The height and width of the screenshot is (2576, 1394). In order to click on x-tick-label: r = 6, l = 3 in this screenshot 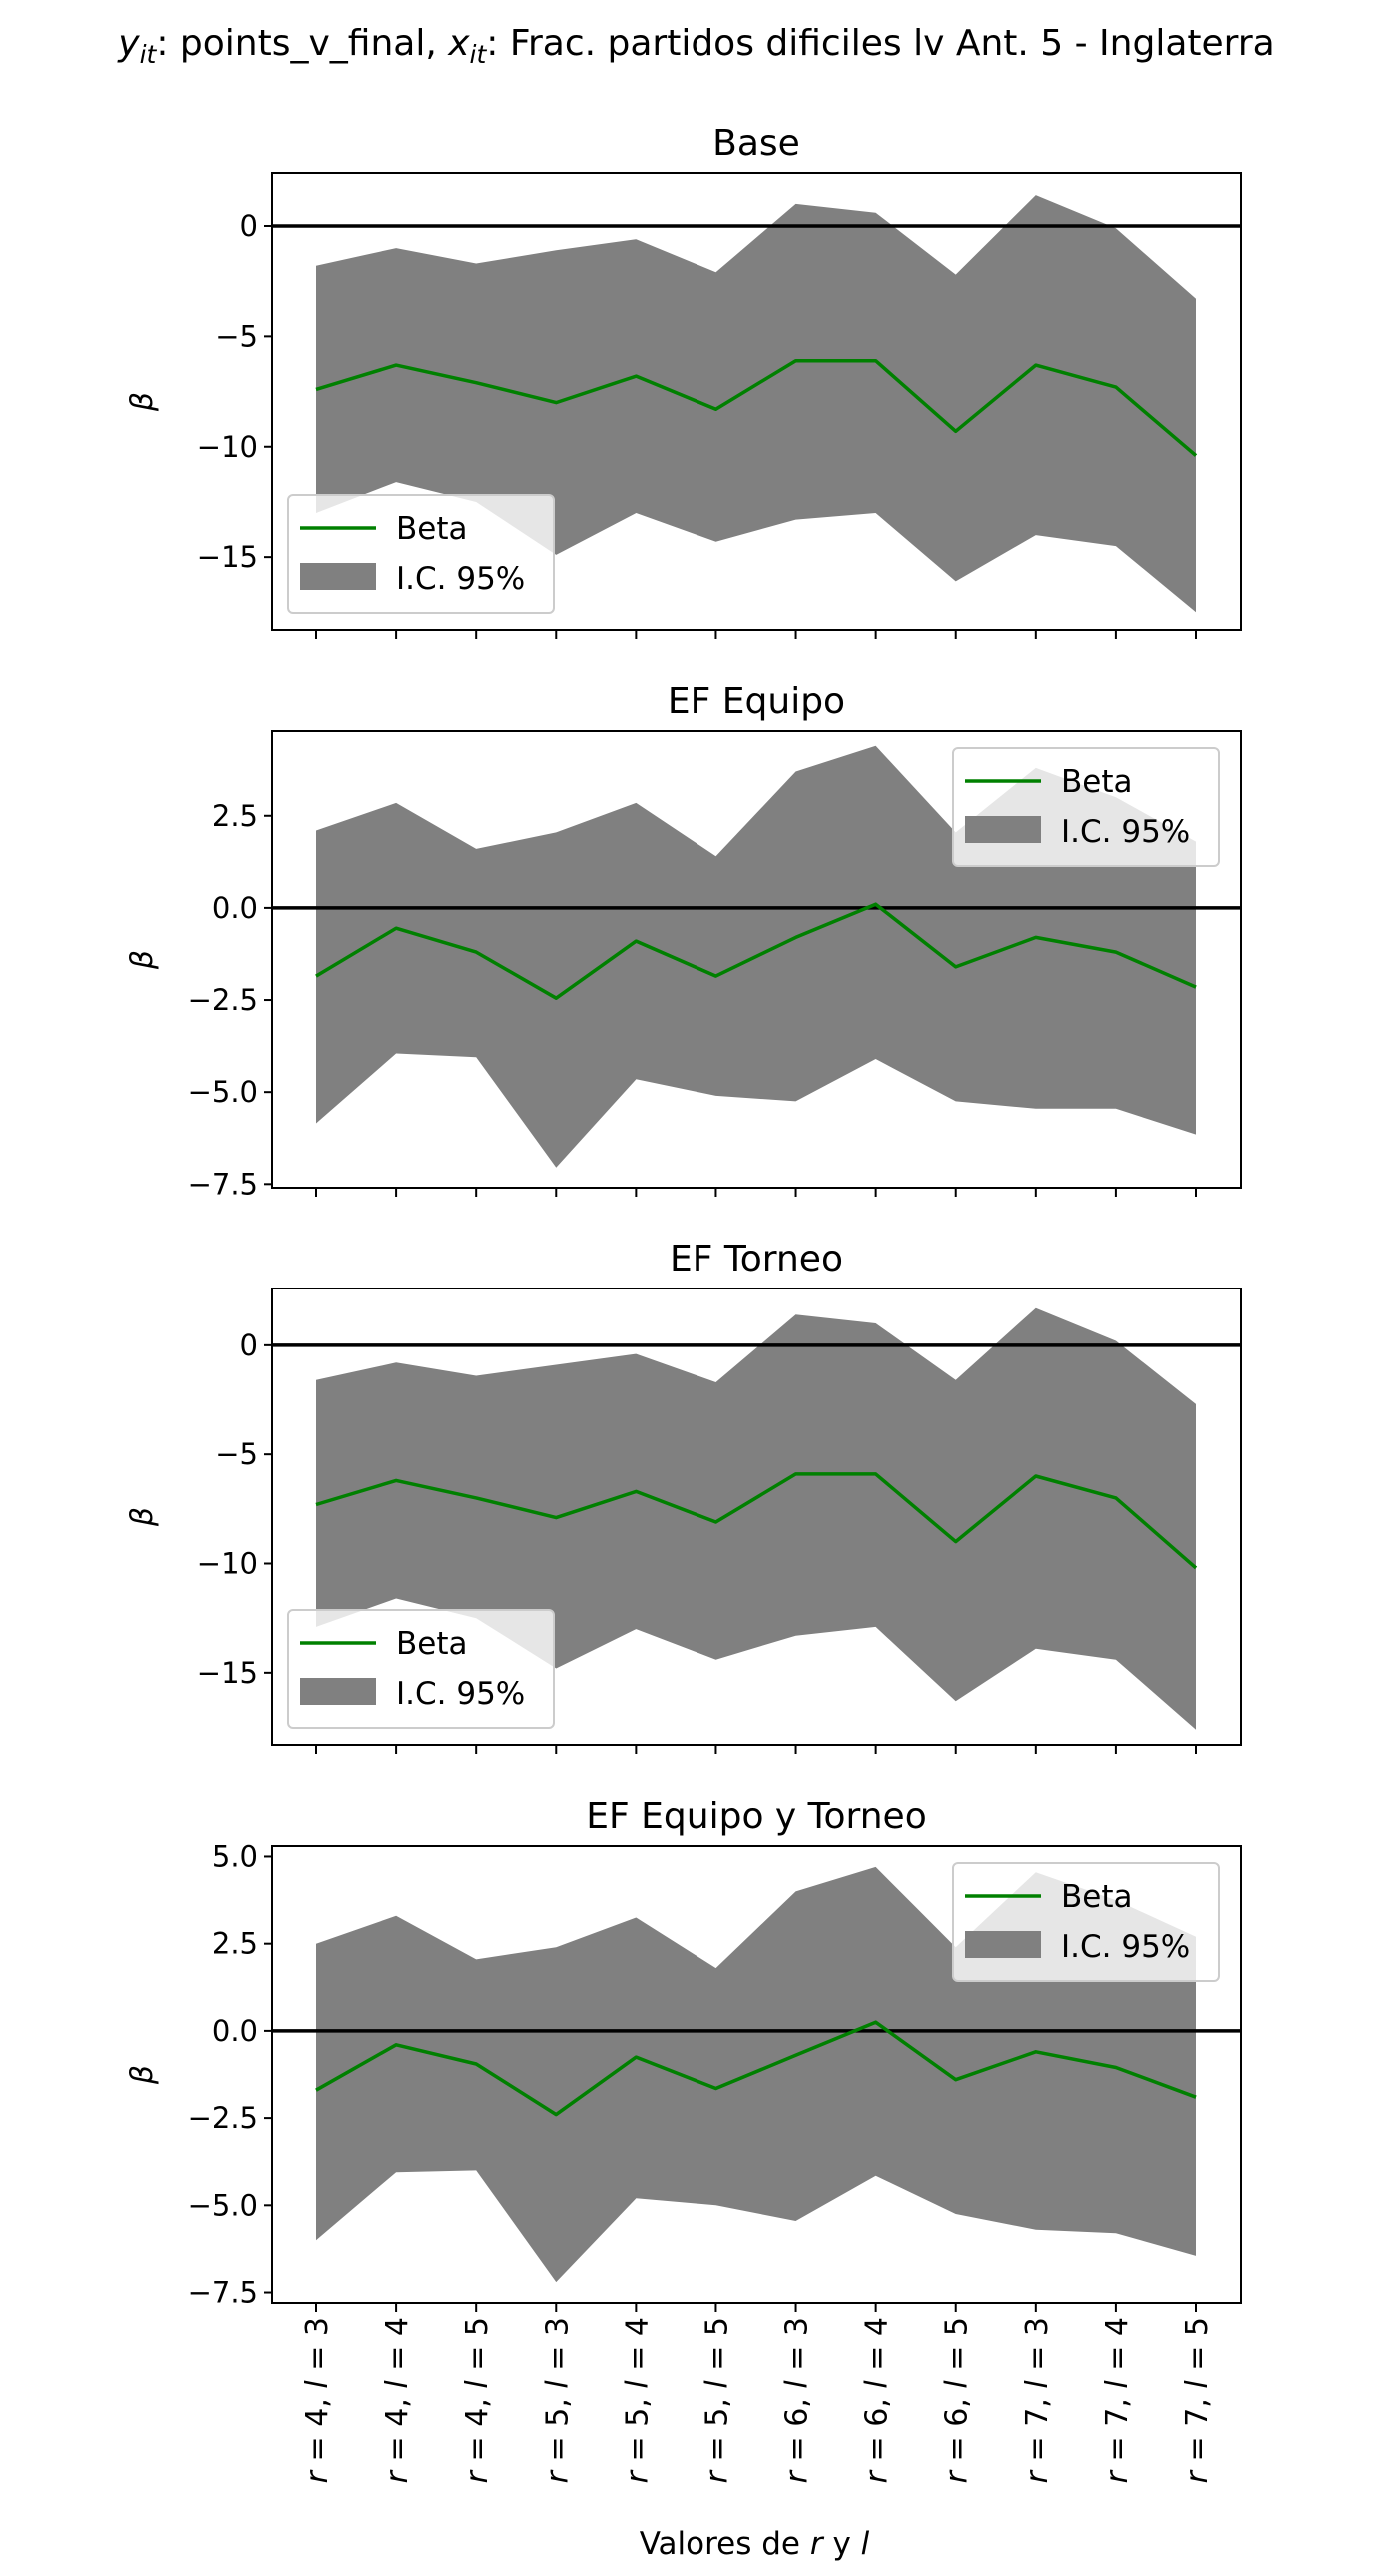, I will do `click(797, 2400)`.